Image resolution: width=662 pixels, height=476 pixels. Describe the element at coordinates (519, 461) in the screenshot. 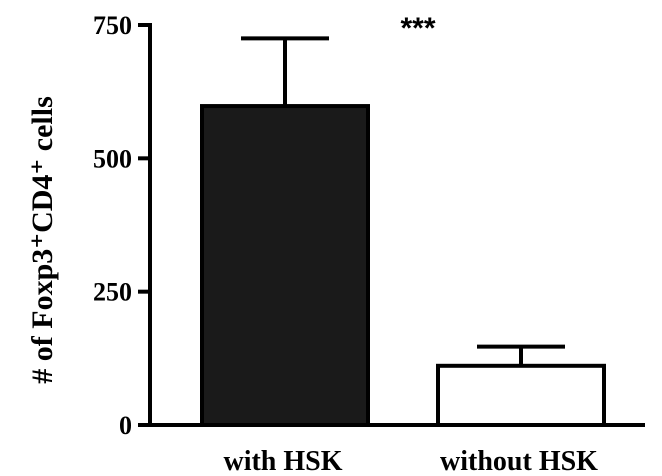

I see `x-category-label-1: without HSK` at that location.